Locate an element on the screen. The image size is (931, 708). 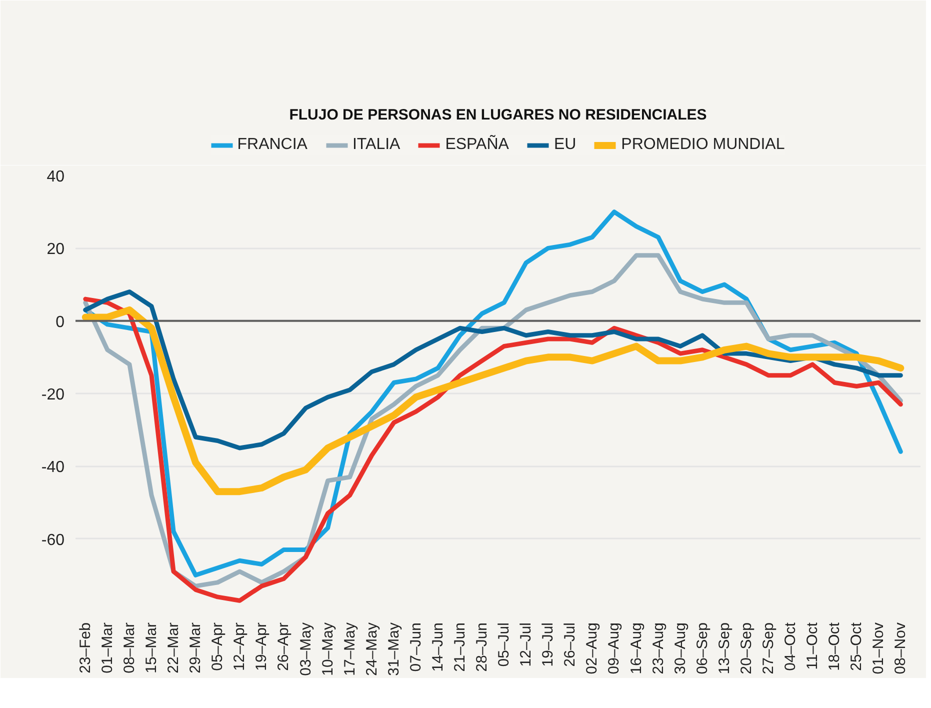
x-tick-label: 17–May is located at coordinates (349, 649).